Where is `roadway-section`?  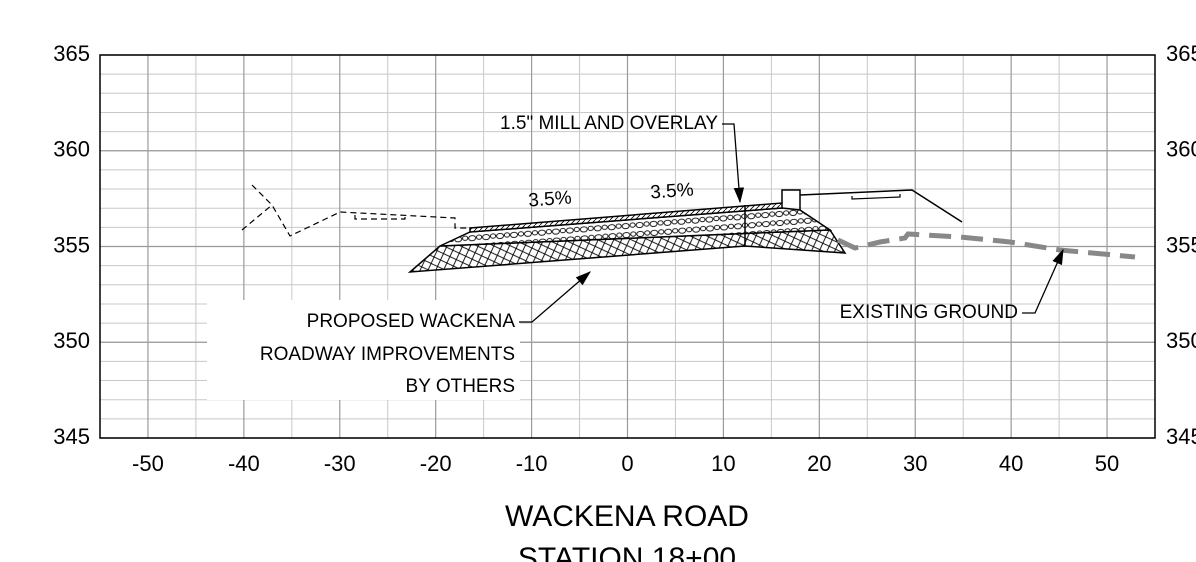 roadway-section is located at coordinates (685, 231).